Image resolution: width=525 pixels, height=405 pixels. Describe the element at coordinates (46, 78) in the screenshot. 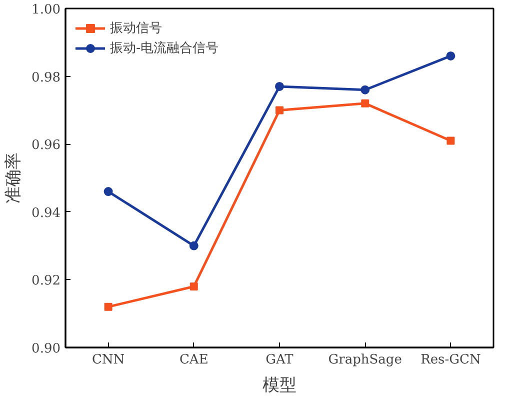

I see `y-tick-label: 0.98` at that location.